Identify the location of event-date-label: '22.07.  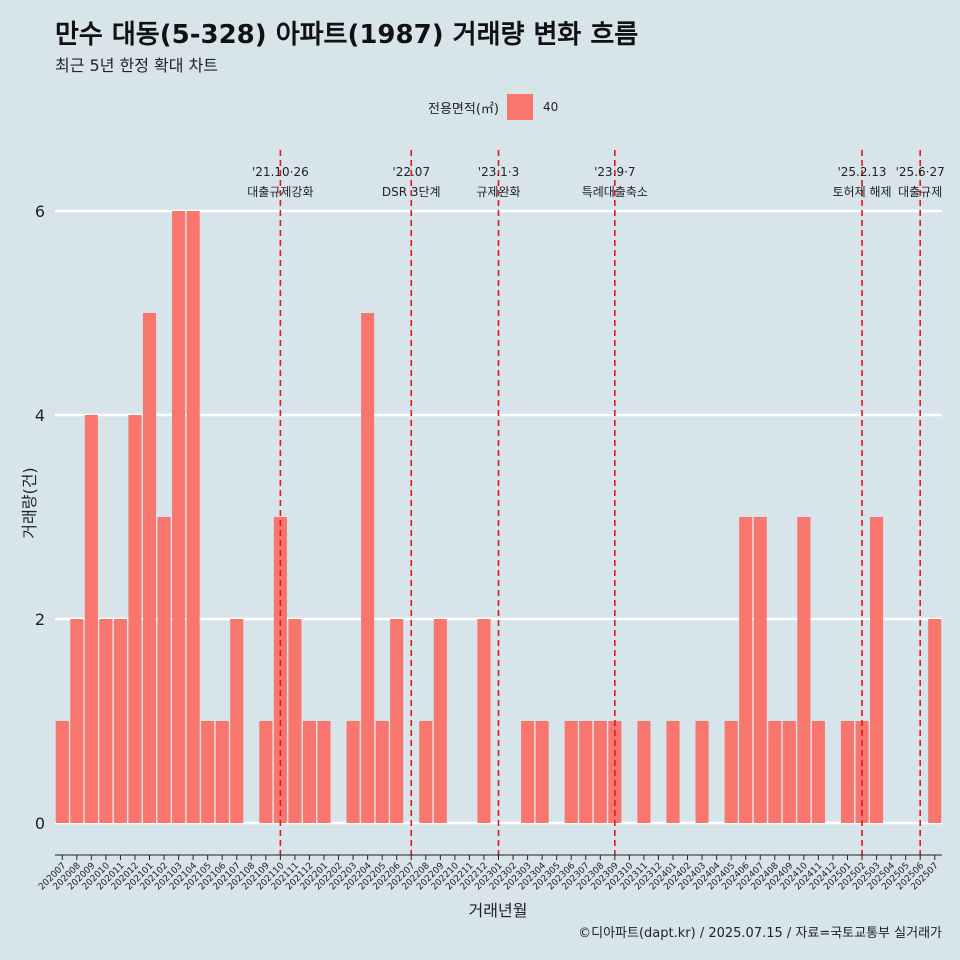
(411, 172).